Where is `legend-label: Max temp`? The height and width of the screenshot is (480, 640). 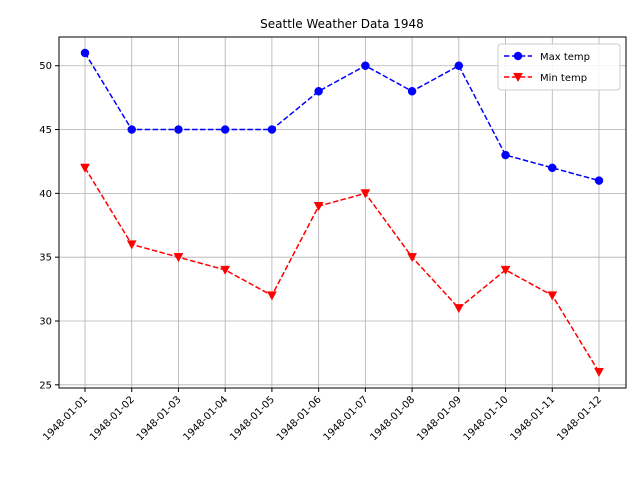 legend-label: Max temp is located at coordinates (565, 57).